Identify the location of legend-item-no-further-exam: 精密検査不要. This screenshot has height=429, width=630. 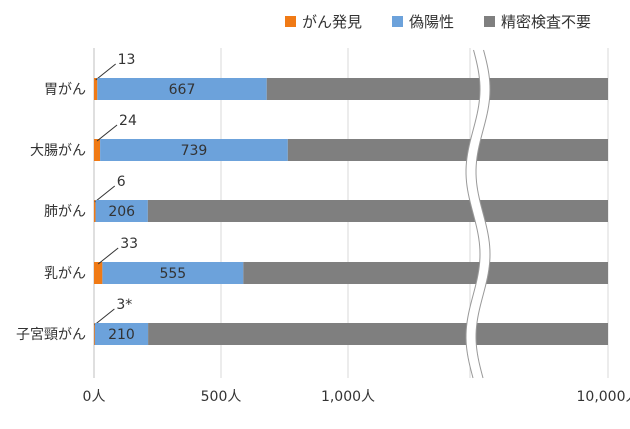
(537, 21).